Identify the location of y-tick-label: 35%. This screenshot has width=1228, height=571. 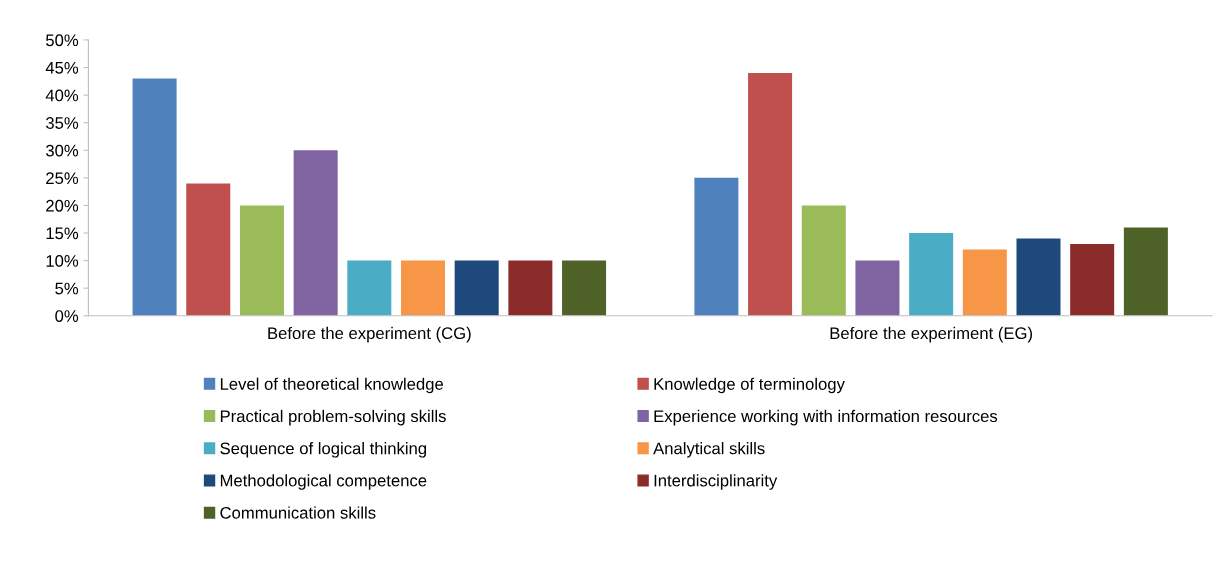
(62, 123).